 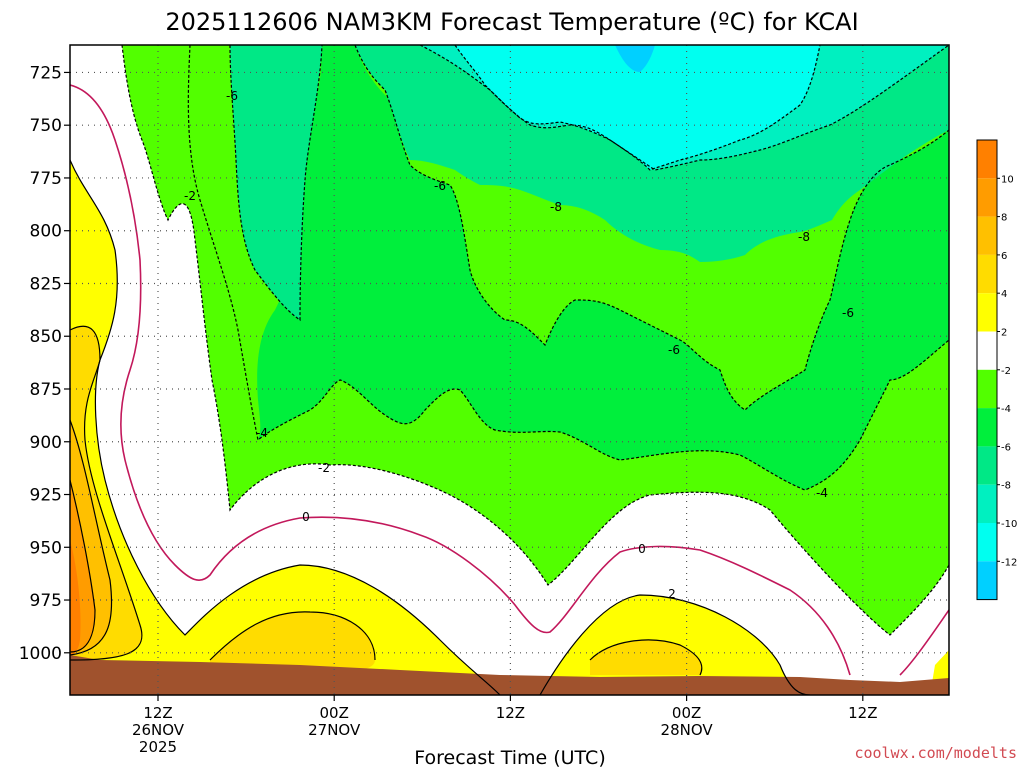 What do you see at coordinates (1004, 218) in the screenshot?
I see `colorbar-label: 8` at bounding box center [1004, 218].